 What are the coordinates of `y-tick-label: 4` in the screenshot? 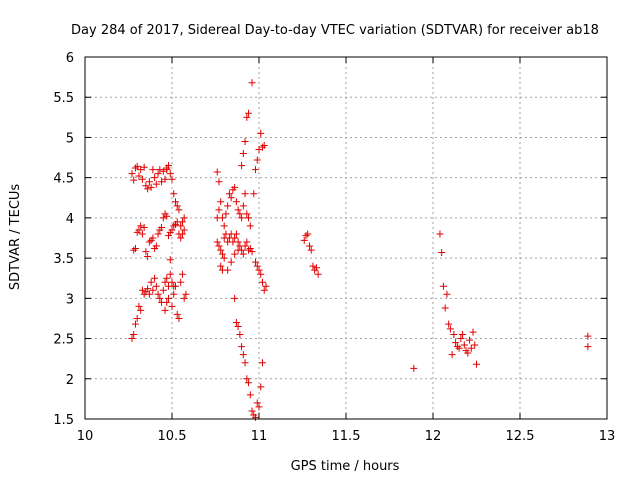 It's located at (70, 219).